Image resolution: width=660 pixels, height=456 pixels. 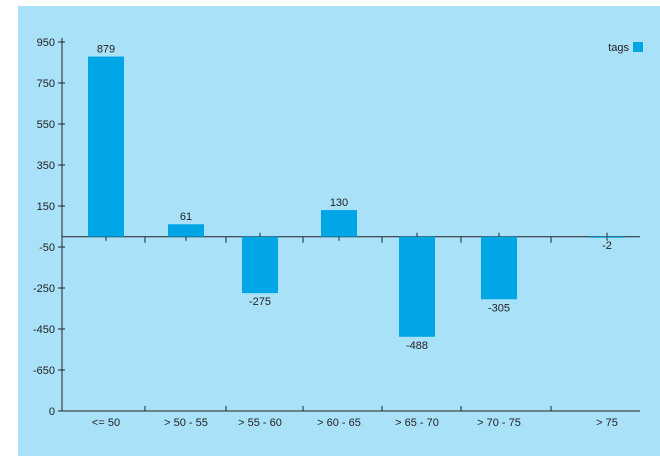 I want to click on y-tick-label: -50, so click(x=47, y=248).